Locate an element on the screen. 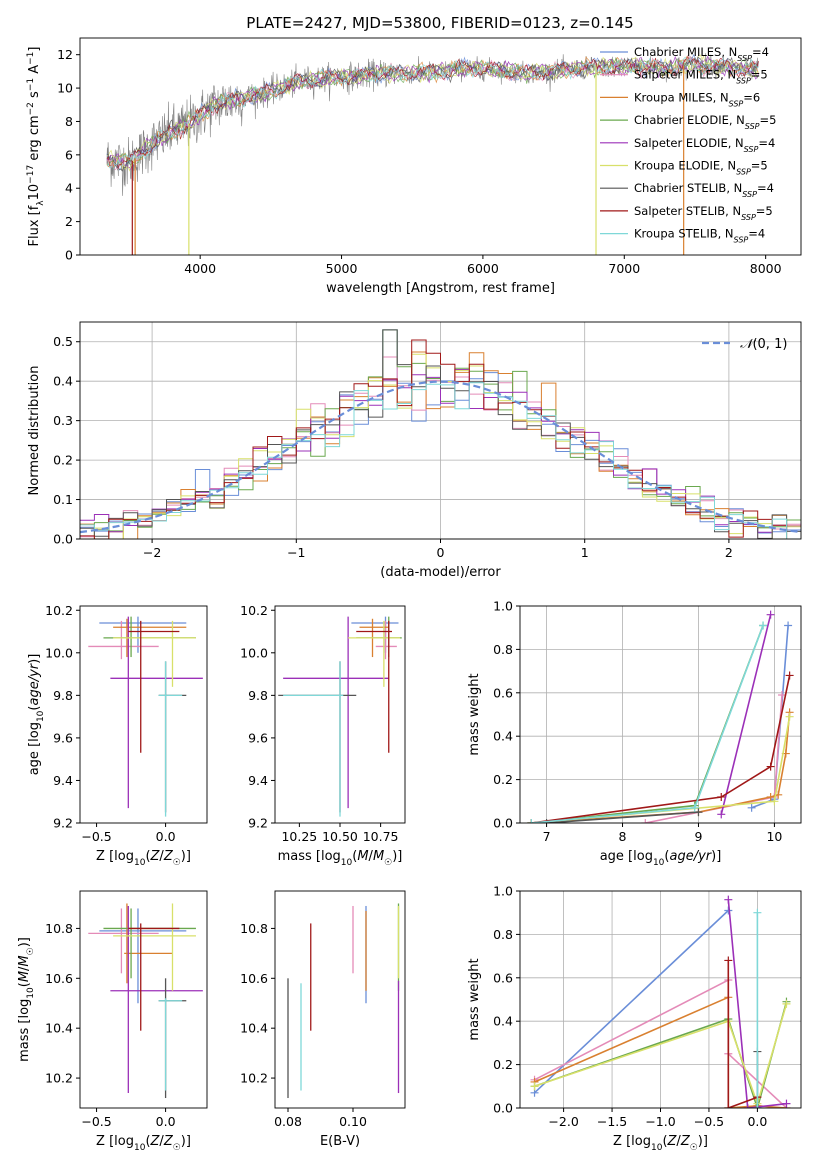 The image size is (819, 1170). y-axis-label: Normed distribution is located at coordinates (34, 431).